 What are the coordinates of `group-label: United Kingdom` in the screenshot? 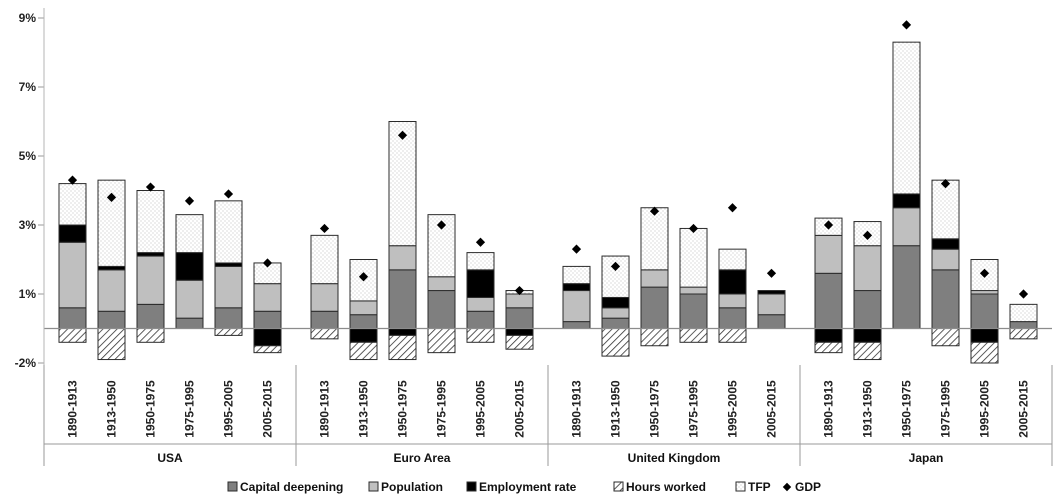 It's located at (674, 458).